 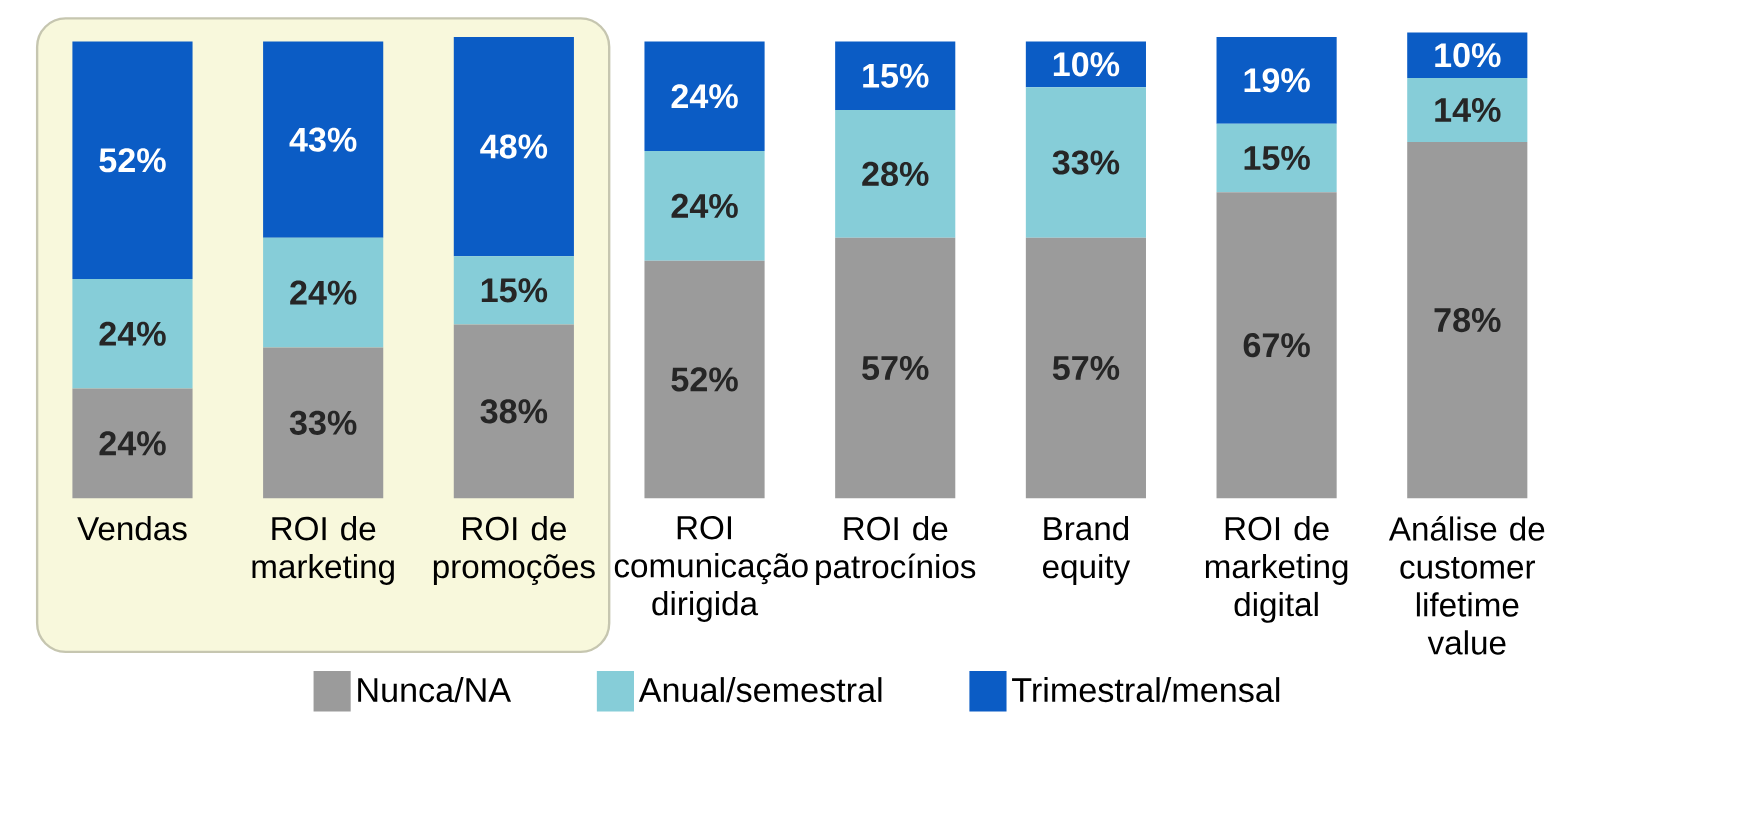 What do you see at coordinates (1146, 690) in the screenshot?
I see `legend-label: Trimestral/mensal` at bounding box center [1146, 690].